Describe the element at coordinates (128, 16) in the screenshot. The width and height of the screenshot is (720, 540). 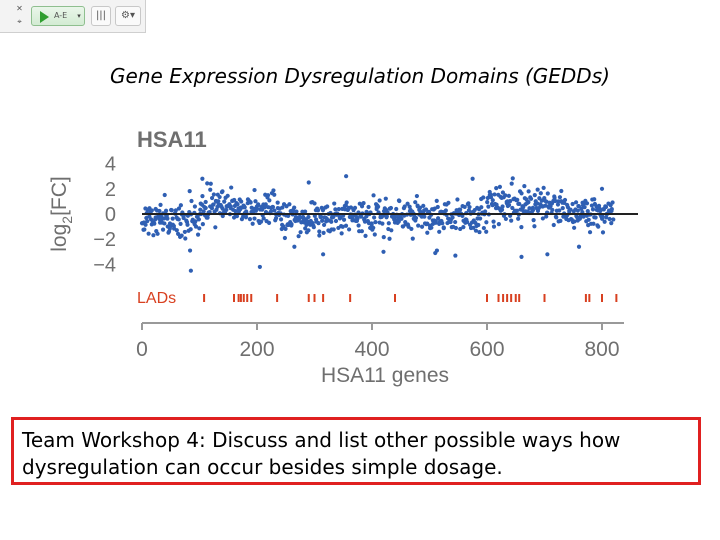
I see `settings-icon: ⚙▾` at that location.